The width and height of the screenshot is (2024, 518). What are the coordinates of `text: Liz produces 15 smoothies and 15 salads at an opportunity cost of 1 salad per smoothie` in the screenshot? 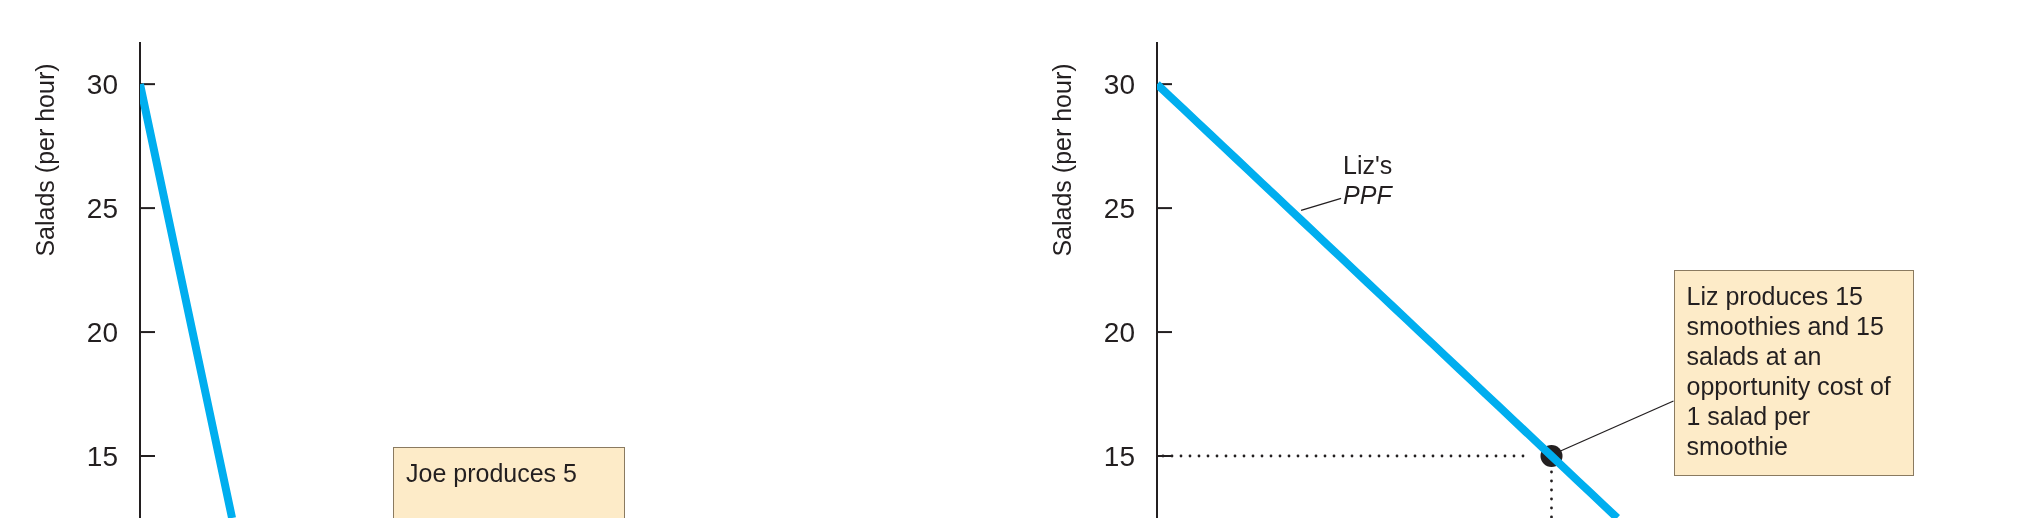 It's located at (1793, 373).